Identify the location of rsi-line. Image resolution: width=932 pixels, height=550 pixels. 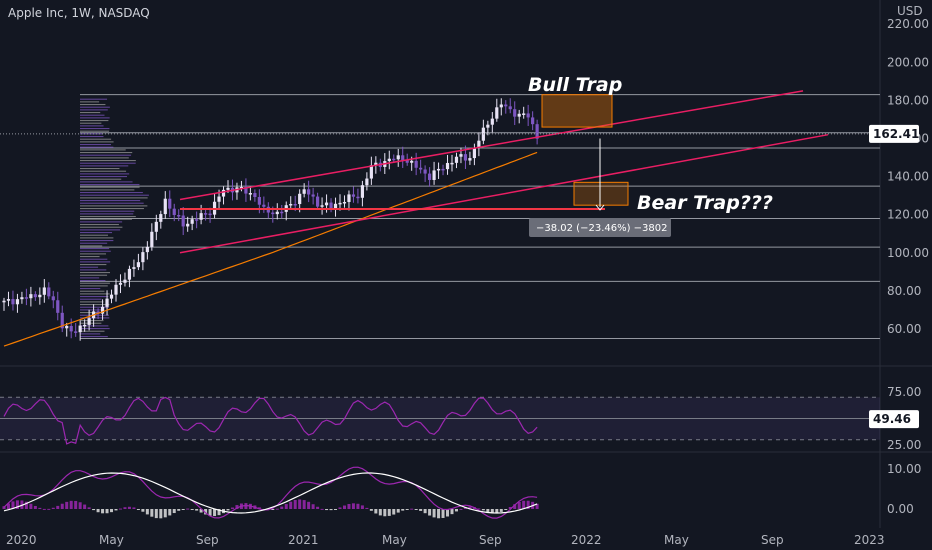
(270, 420).